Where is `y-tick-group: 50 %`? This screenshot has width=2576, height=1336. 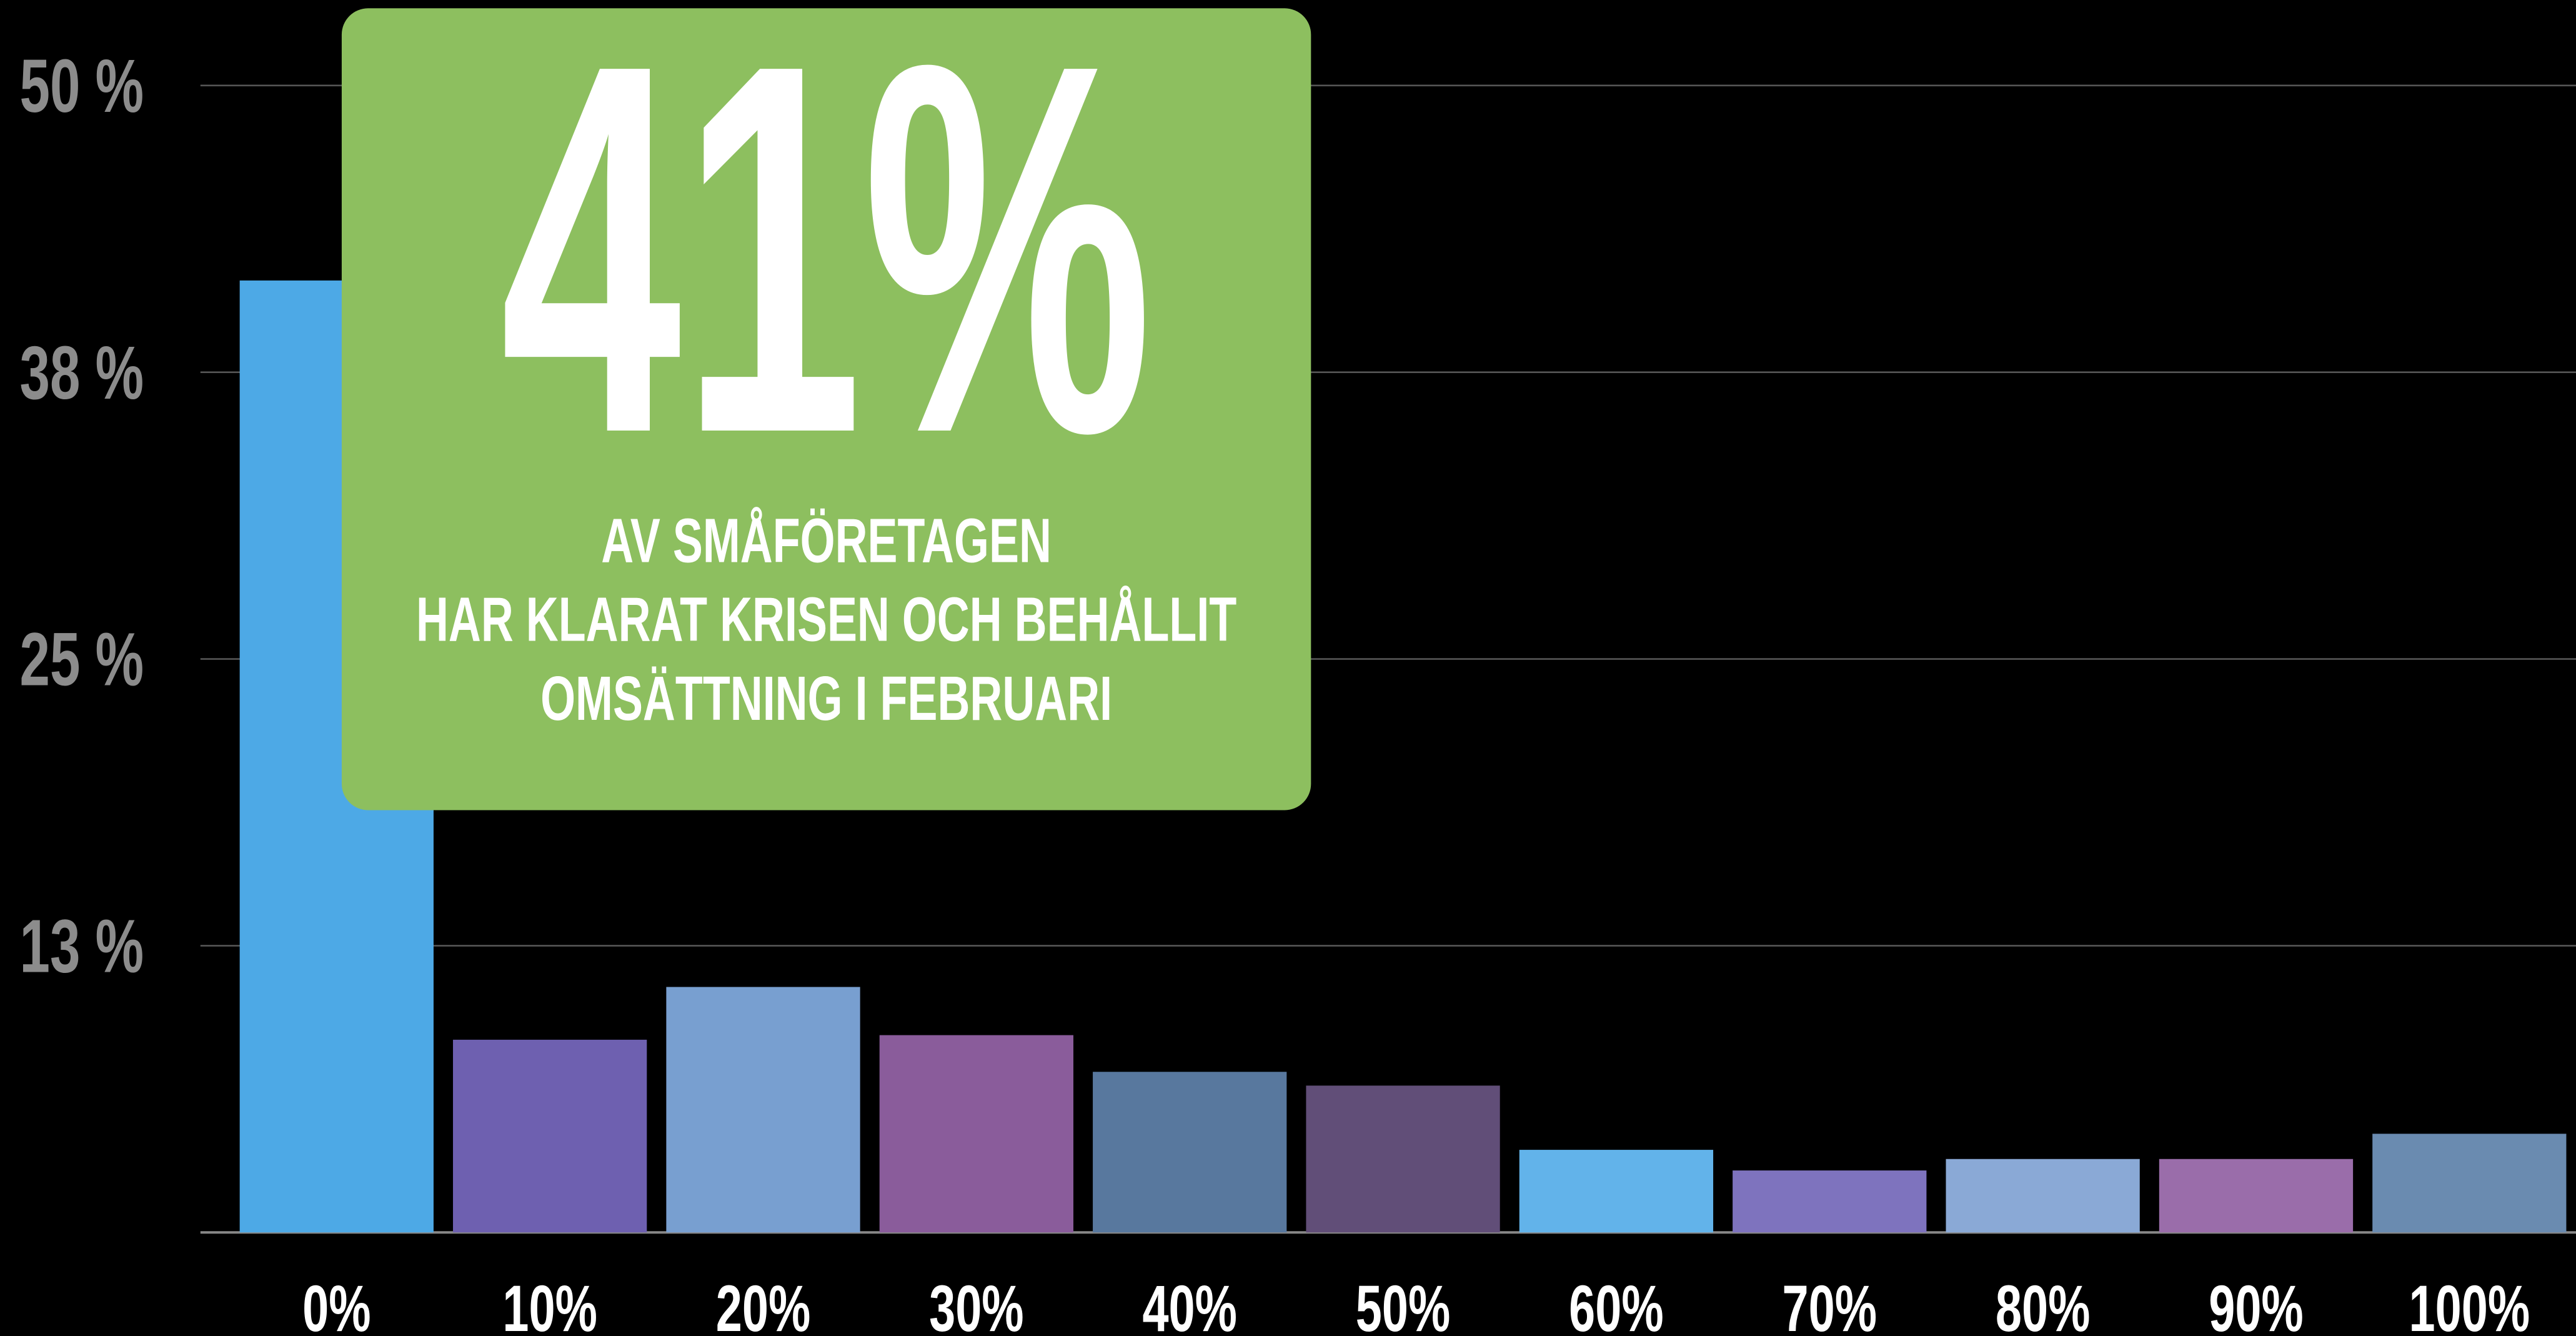 y-tick-group: 50 % is located at coordinates (82, 86).